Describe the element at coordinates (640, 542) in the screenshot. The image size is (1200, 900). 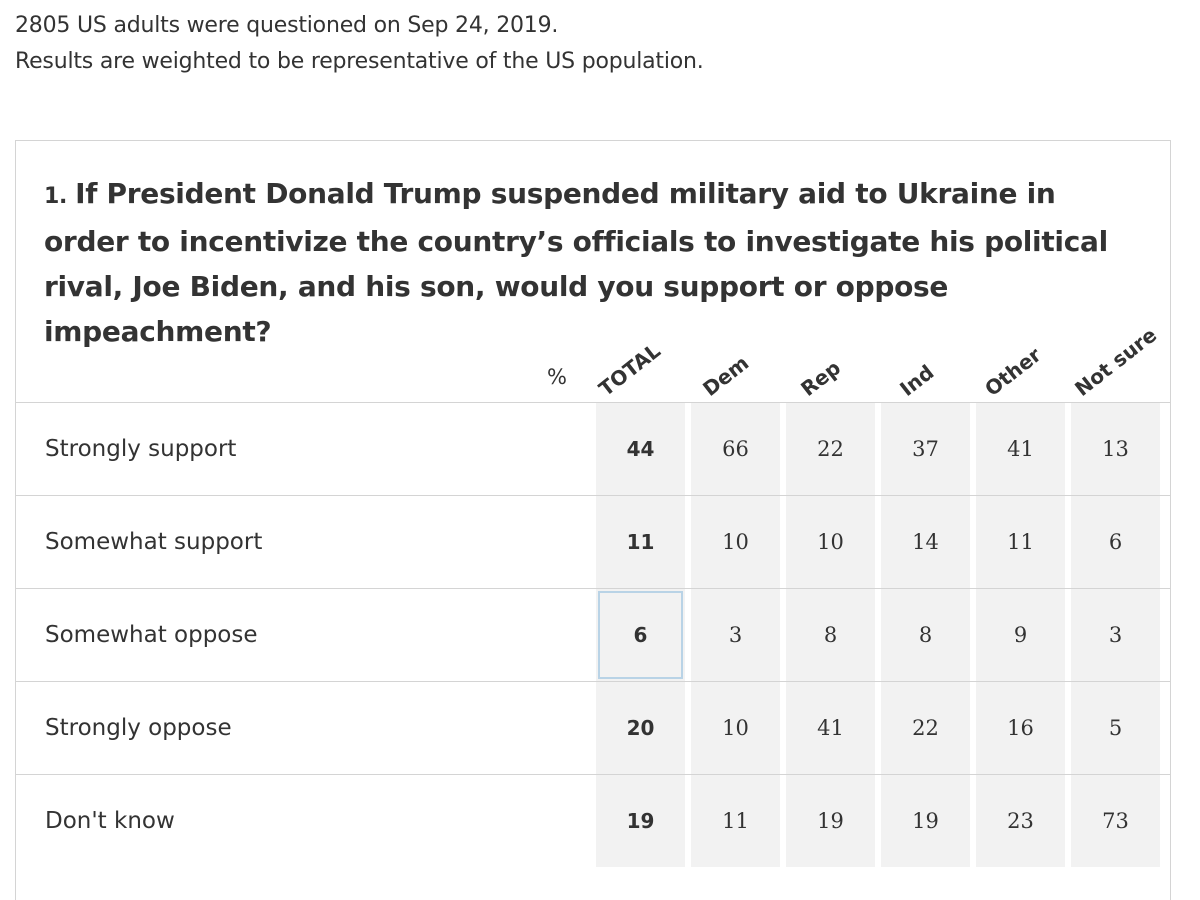
I see `table-cell-total: 11` at that location.